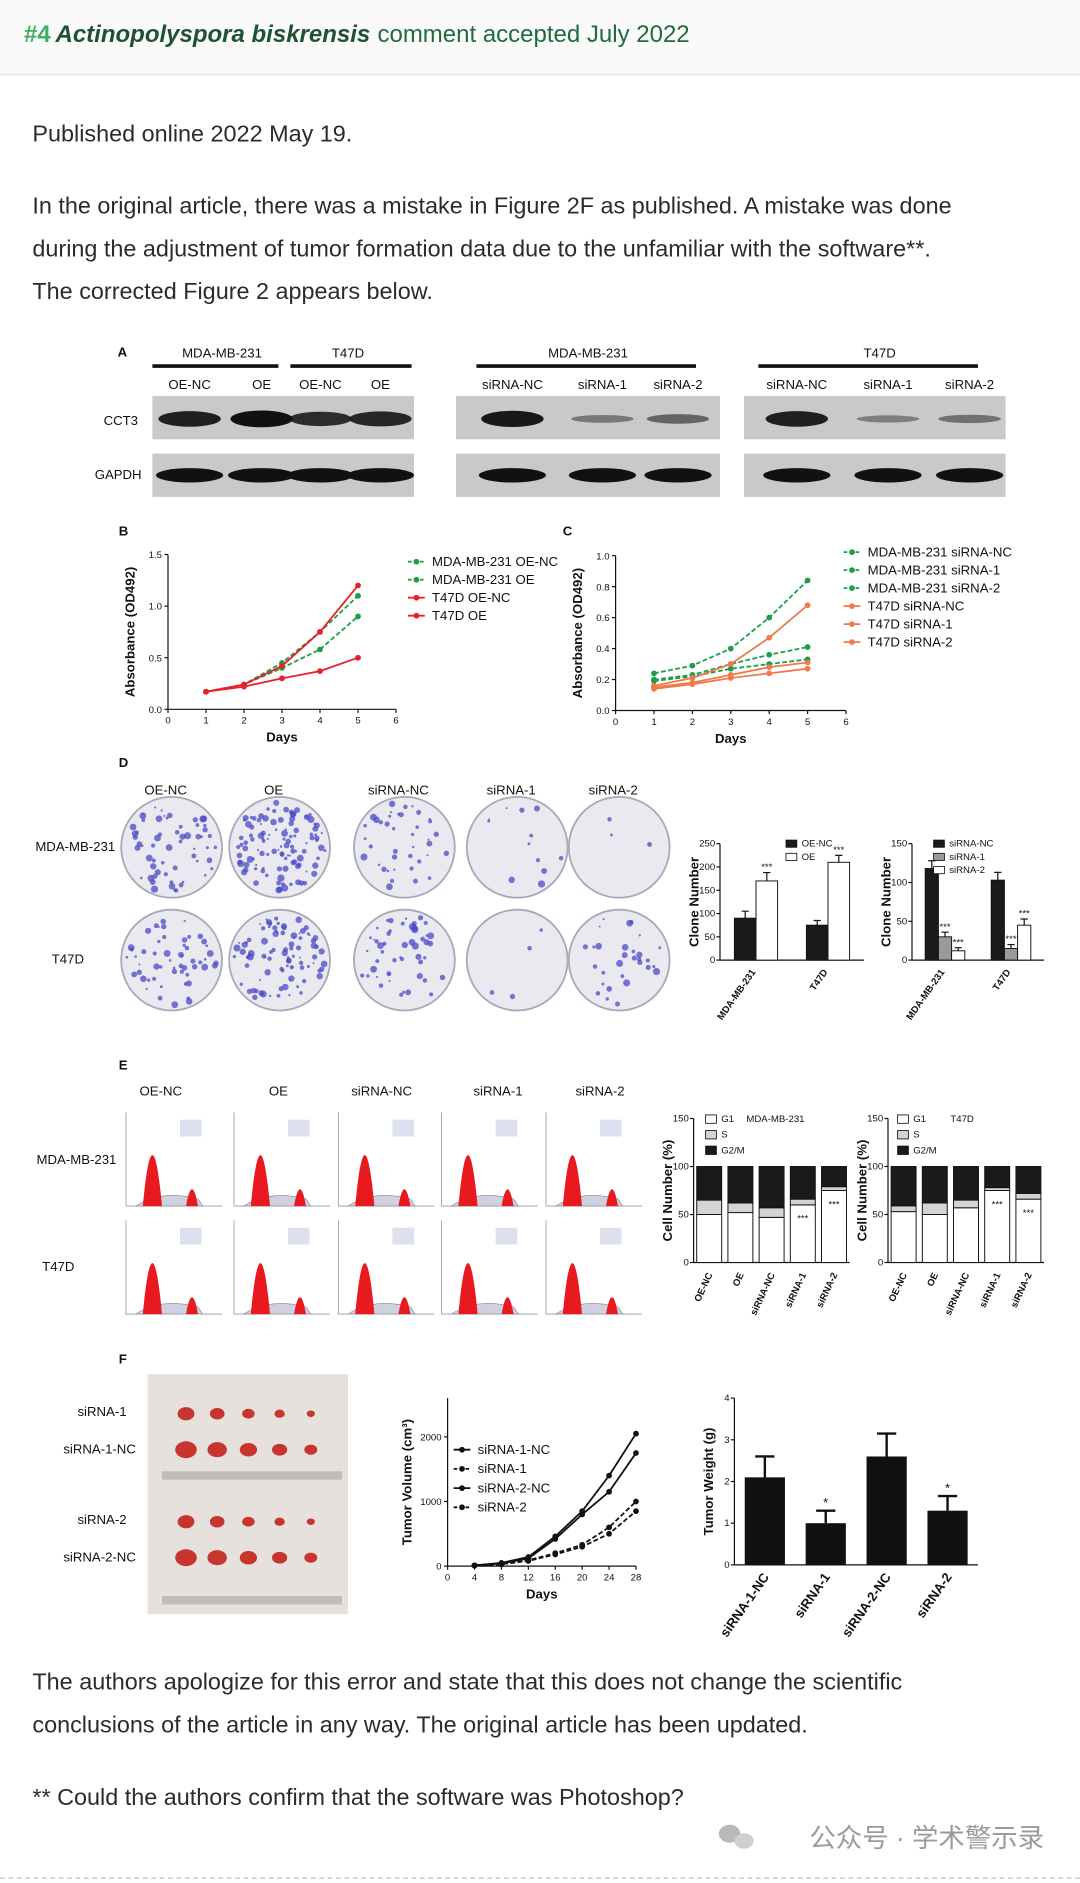 The image size is (1080, 1883). Describe the element at coordinates (129, 632) in the screenshot. I see `y-axis-label: Absorbance (OD492)` at that location.